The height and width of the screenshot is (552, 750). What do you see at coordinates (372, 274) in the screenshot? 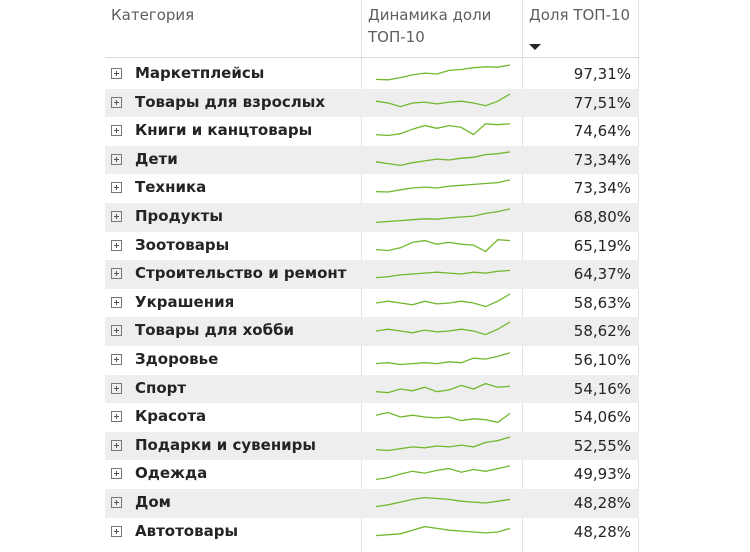
I see `table-row: Строительство и ремонт 64,37%` at bounding box center [372, 274].